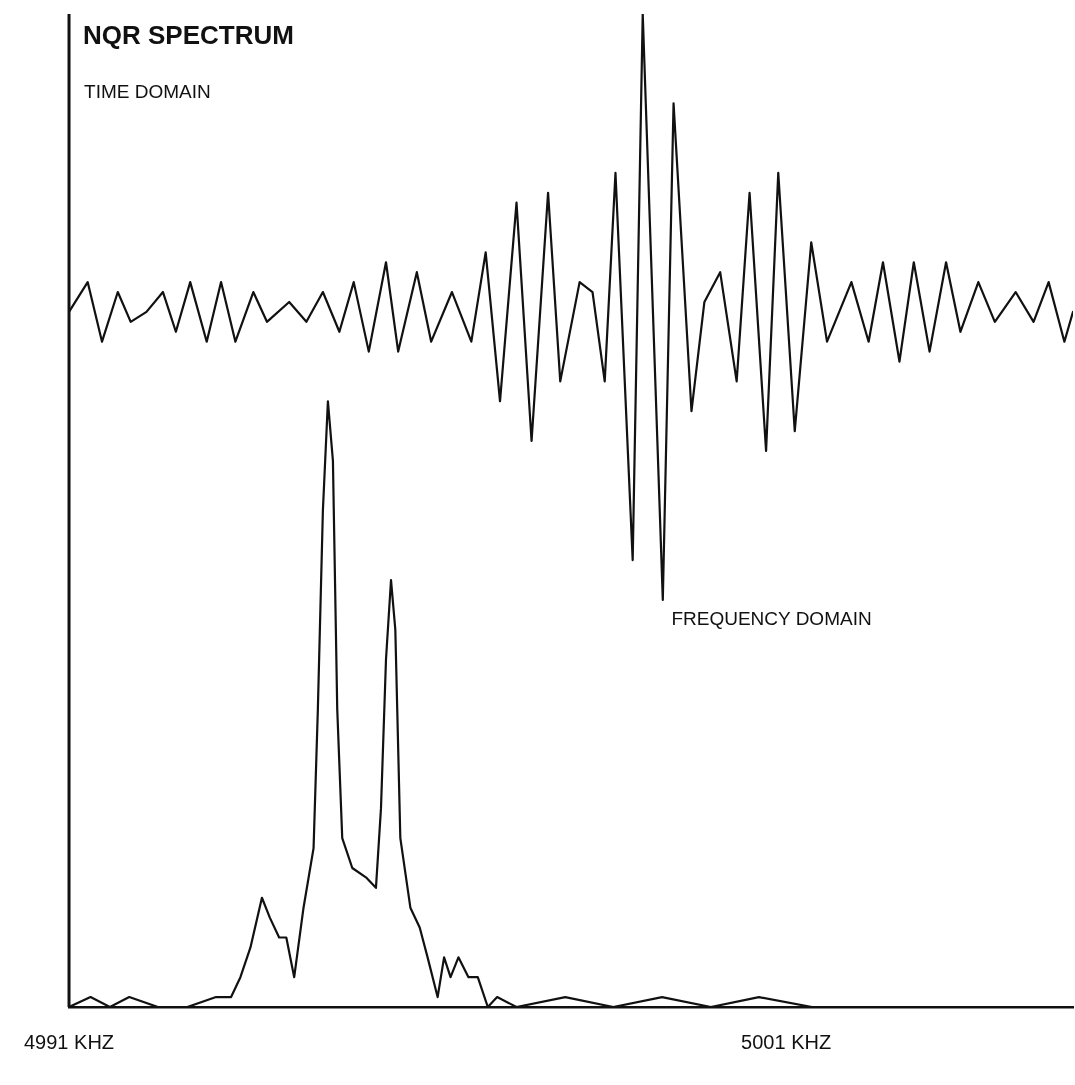 The height and width of the screenshot is (1085, 1075). Describe the element at coordinates (771, 618) in the screenshot. I see `annotation: FREQUENCY DOMAIN` at that location.